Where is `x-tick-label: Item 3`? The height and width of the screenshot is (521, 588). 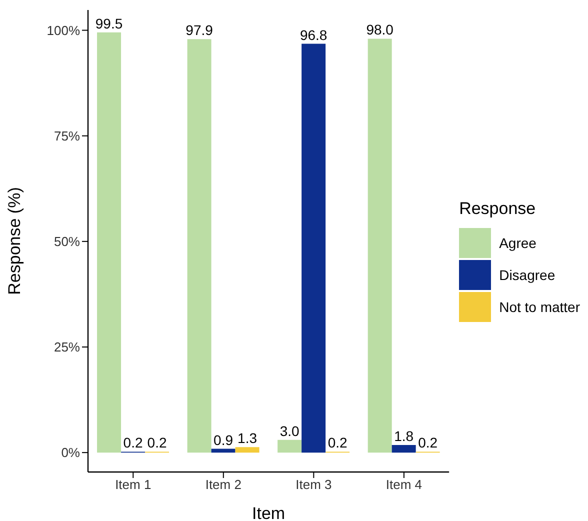 x-tick-label: Item 3 is located at coordinates (314, 484).